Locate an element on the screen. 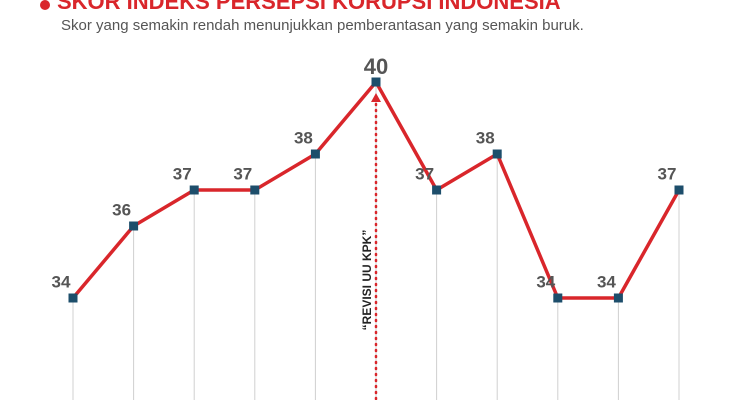 The image size is (750, 400). chart-title: SKOR INDEKS PERSEPSI KORUPSI INDONESIA is located at coordinates (309, 7).